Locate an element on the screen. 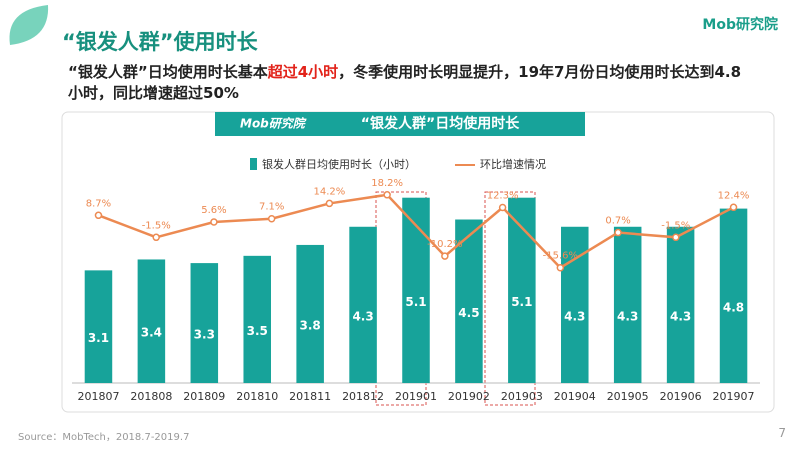 This screenshot has height=450, width=800. x-tick-label: 201906 is located at coordinates (681, 396).